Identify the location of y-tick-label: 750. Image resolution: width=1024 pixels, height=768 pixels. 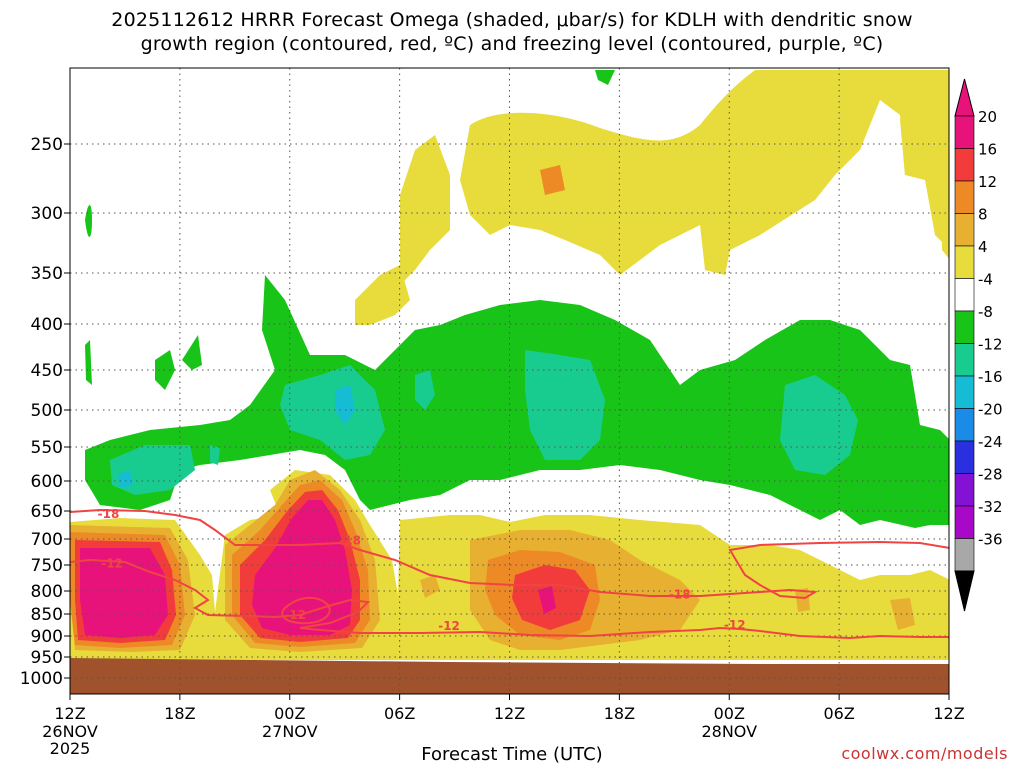
(47, 566).